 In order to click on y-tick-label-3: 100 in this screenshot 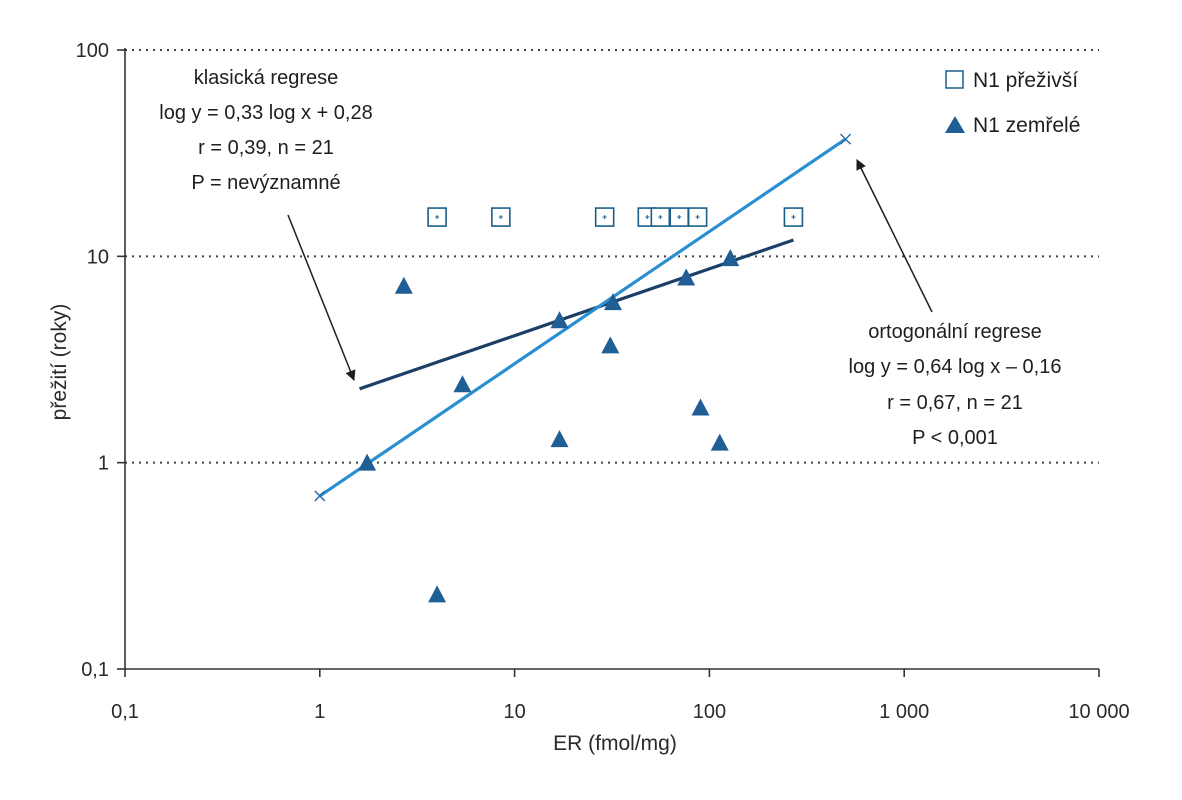, I will do `click(92, 51)`.